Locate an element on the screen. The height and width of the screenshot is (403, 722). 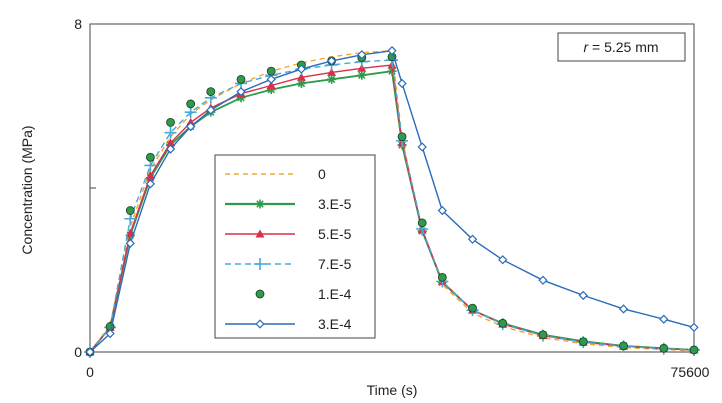
legend: 0 3.E-5 5.E-5 7.E-5 1.E-4 3.E-4 is located at coordinates (295, 246).